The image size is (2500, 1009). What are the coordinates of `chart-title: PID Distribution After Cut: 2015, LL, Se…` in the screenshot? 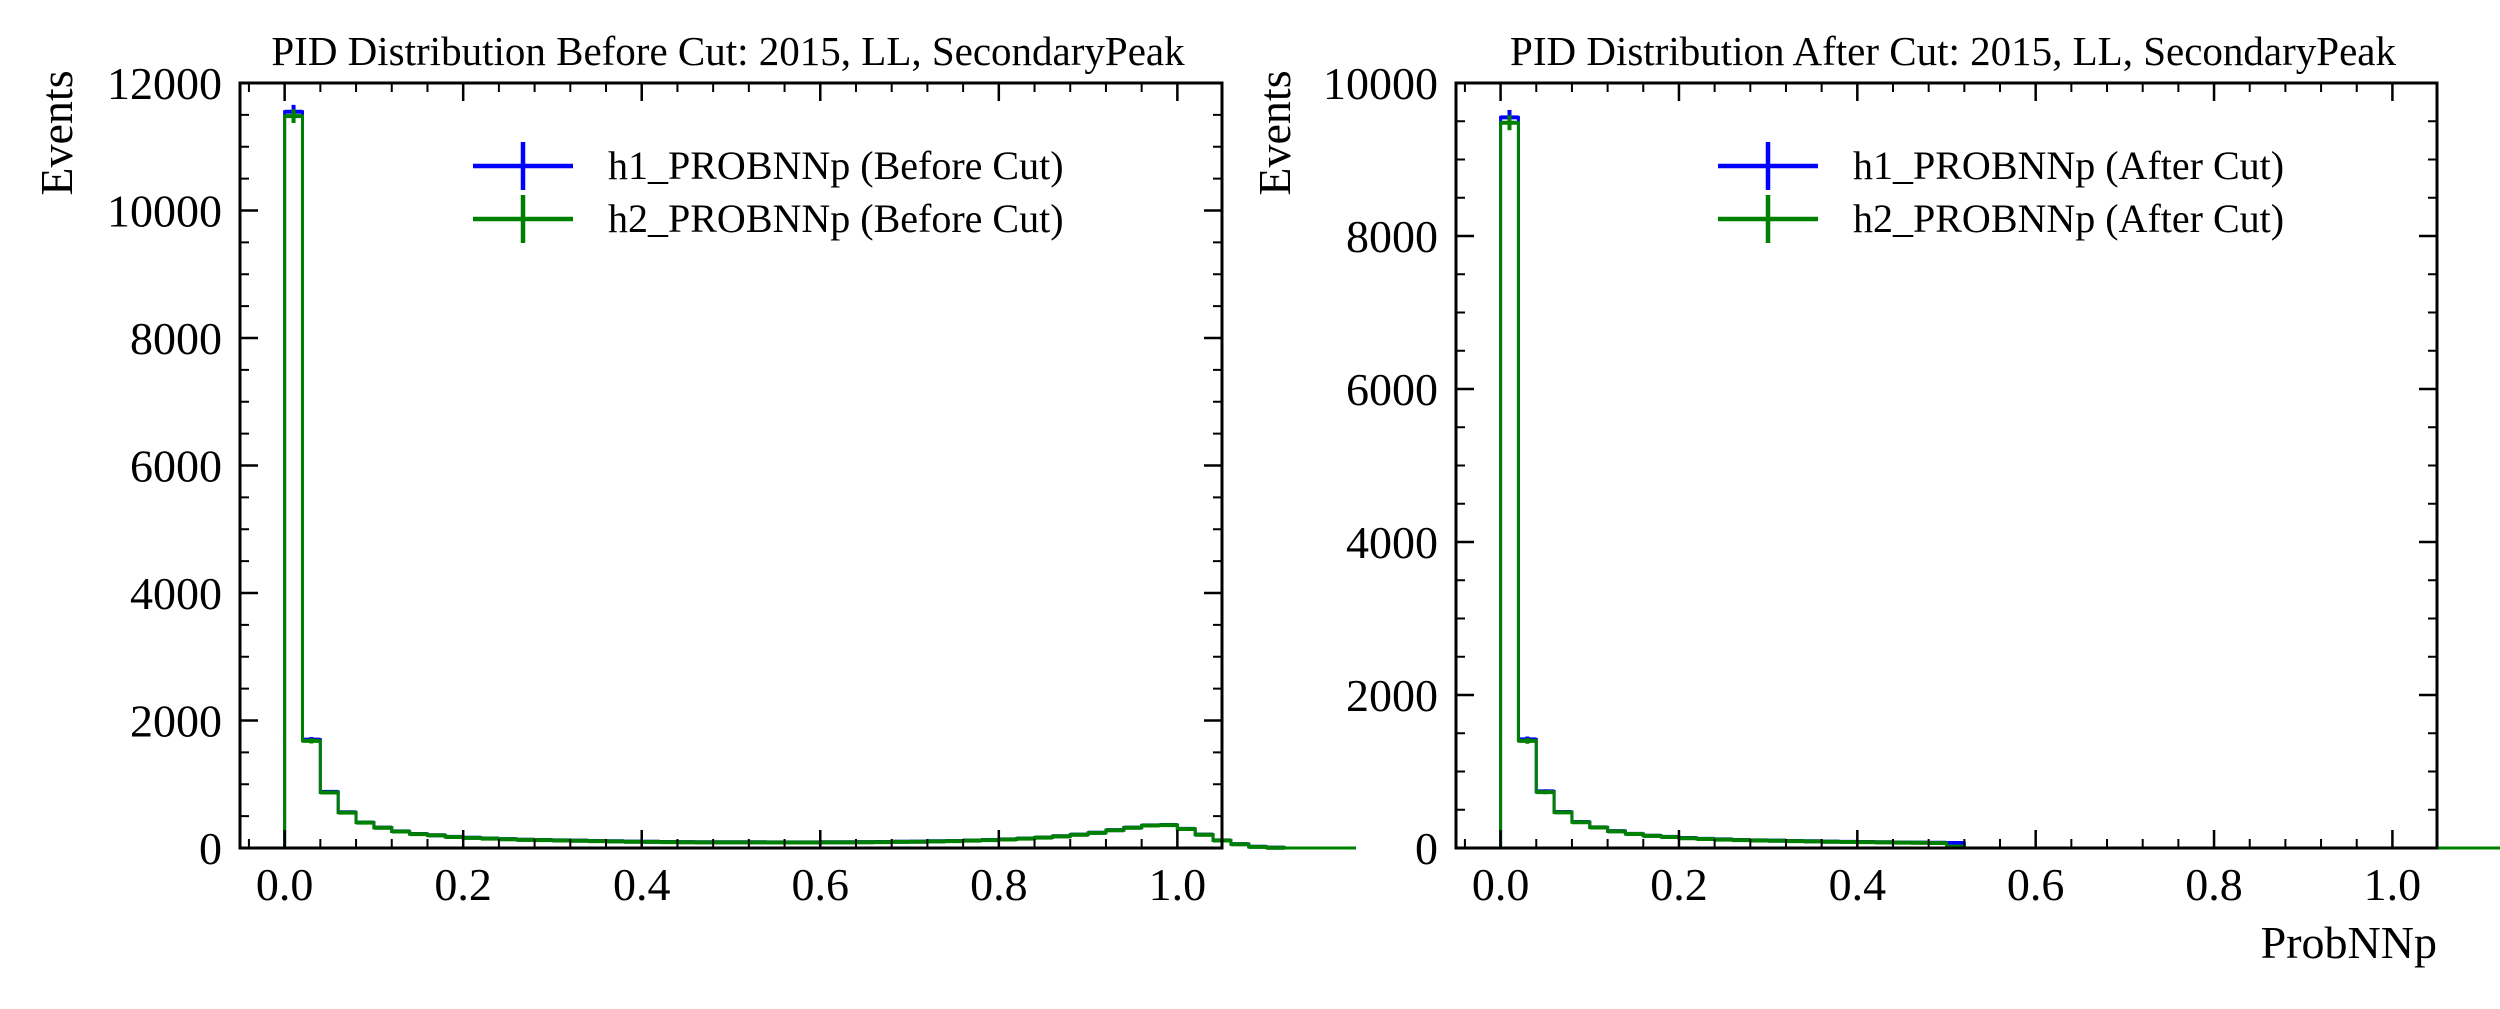 It's located at (1953, 51).